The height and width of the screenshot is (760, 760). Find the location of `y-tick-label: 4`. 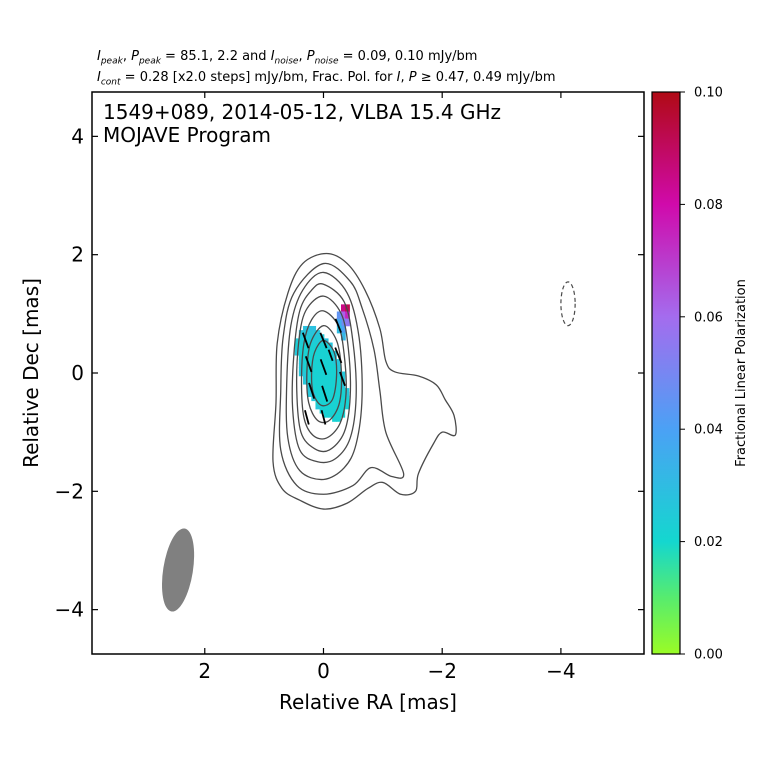

y-tick-label: 4 is located at coordinates (77, 136).